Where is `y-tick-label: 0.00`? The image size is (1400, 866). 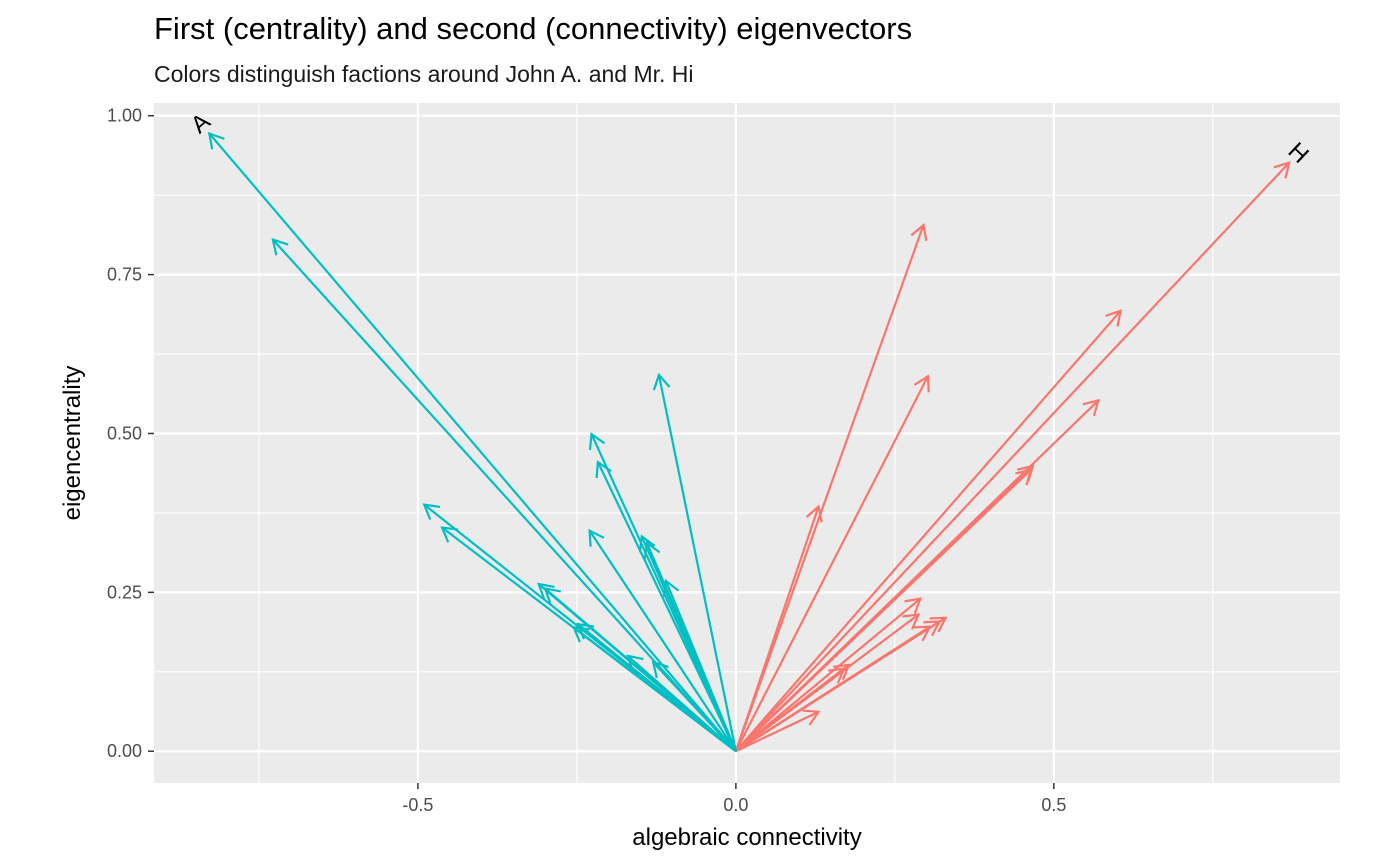
y-tick-label: 0.00 is located at coordinates (124, 751).